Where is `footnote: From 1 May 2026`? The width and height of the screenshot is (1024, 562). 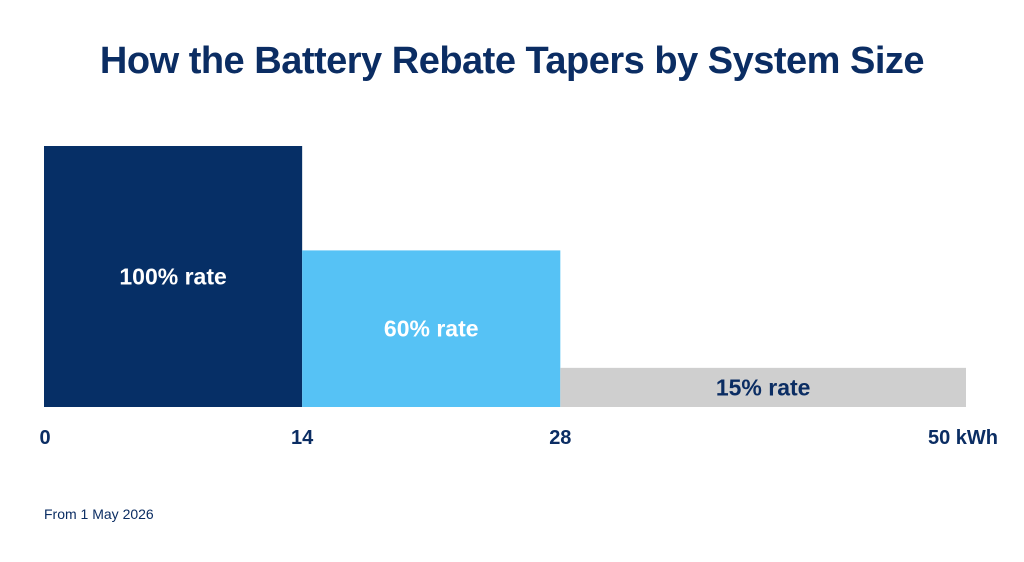
footnote: From 1 May 2026 is located at coordinates (99, 514).